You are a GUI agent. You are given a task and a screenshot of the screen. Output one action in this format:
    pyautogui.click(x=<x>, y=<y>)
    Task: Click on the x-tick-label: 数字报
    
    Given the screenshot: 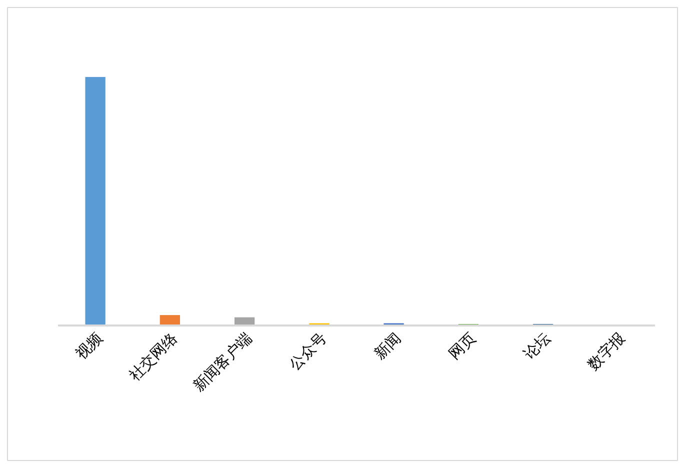 What is the action you would take?
    pyautogui.click(x=606, y=352)
    